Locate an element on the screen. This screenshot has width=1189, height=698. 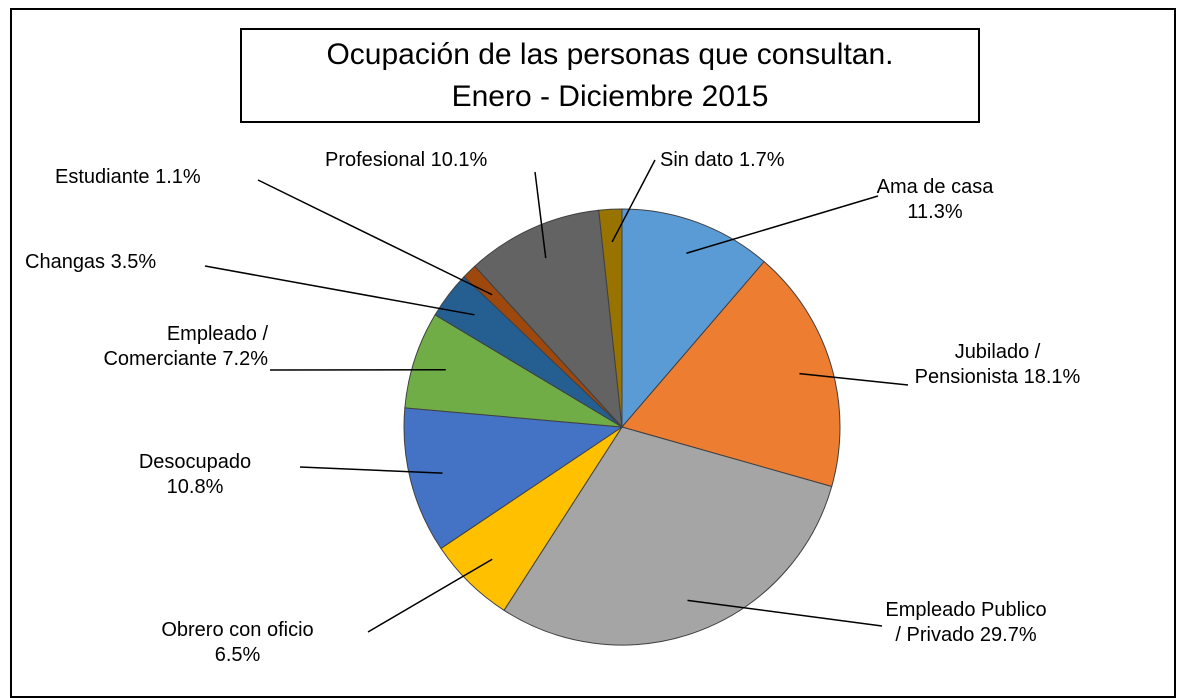
category-label: Desocupado is located at coordinates (195, 462).